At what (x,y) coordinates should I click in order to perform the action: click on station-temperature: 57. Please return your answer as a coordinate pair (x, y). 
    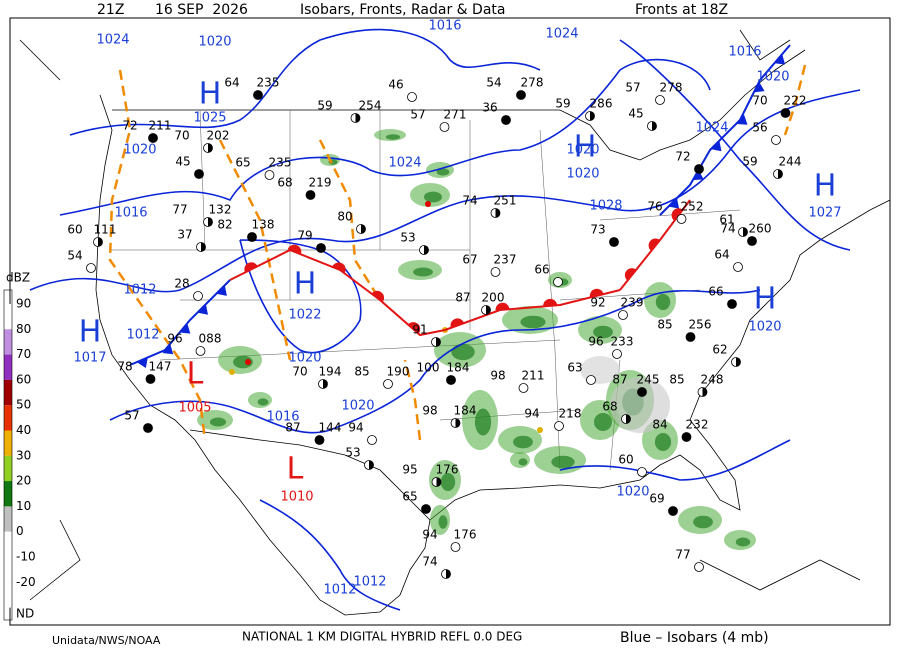
    Looking at the image, I should click on (417, 115).